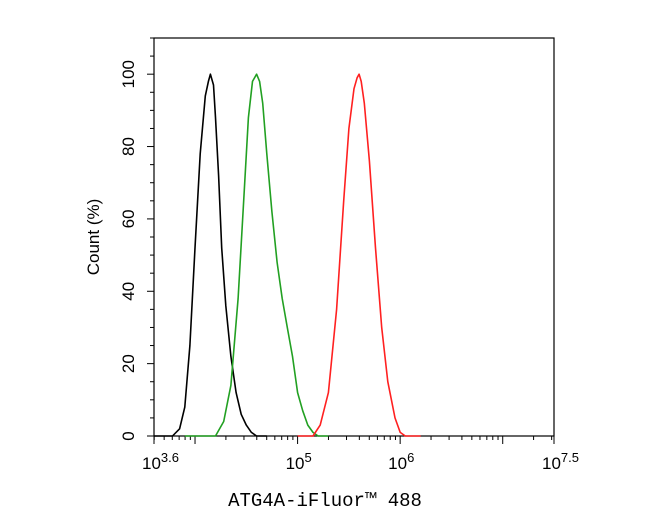  What do you see at coordinates (128, 363) in the screenshot?
I see `y-tick-label: 20` at bounding box center [128, 363].